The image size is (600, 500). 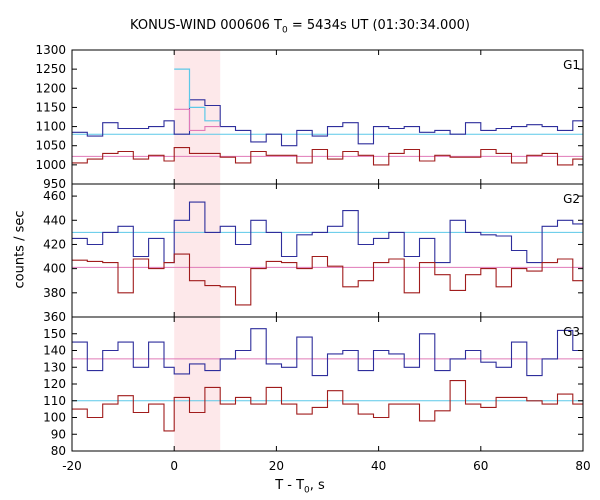 What do you see at coordinates (206, 25) in the screenshot?
I see `chart-title-pre: KONUS-WIND 000606 T` at bounding box center [206, 25].